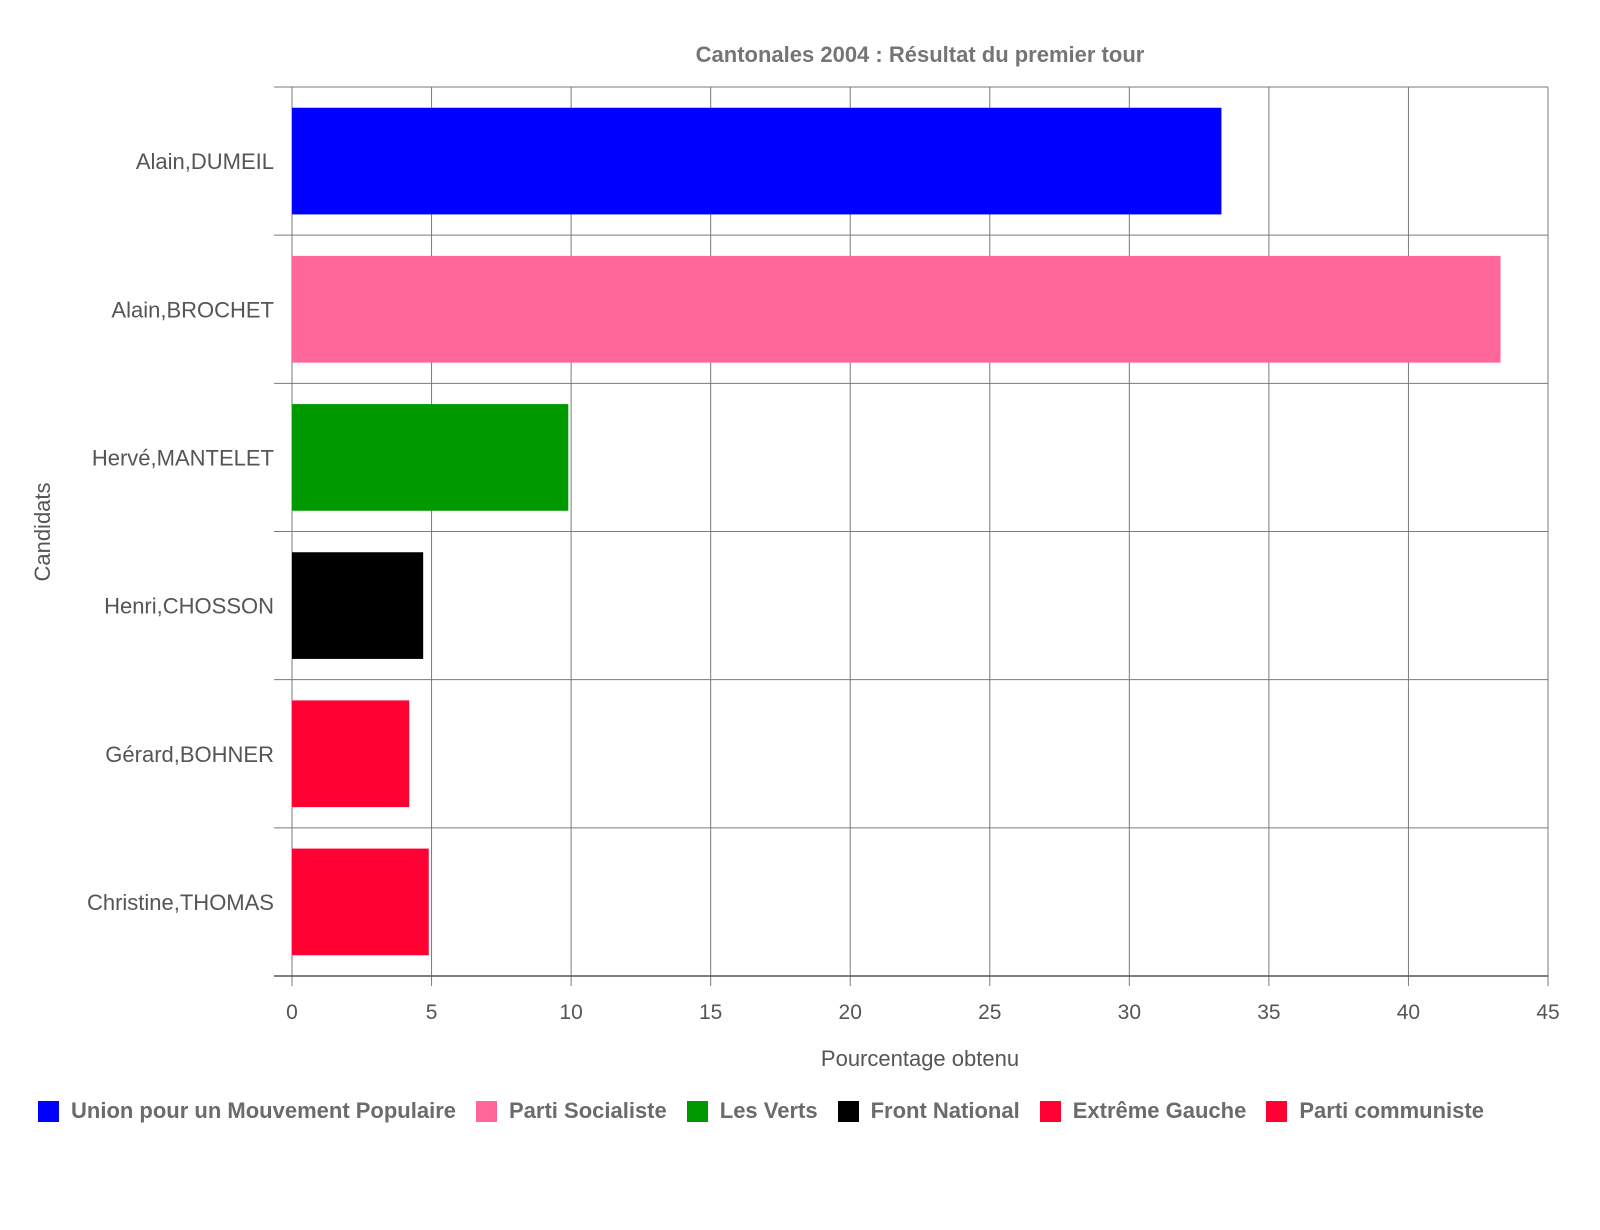 This screenshot has width=1600, height=1230. I want to click on category-label: Hervé,MANTELET, so click(183, 457).